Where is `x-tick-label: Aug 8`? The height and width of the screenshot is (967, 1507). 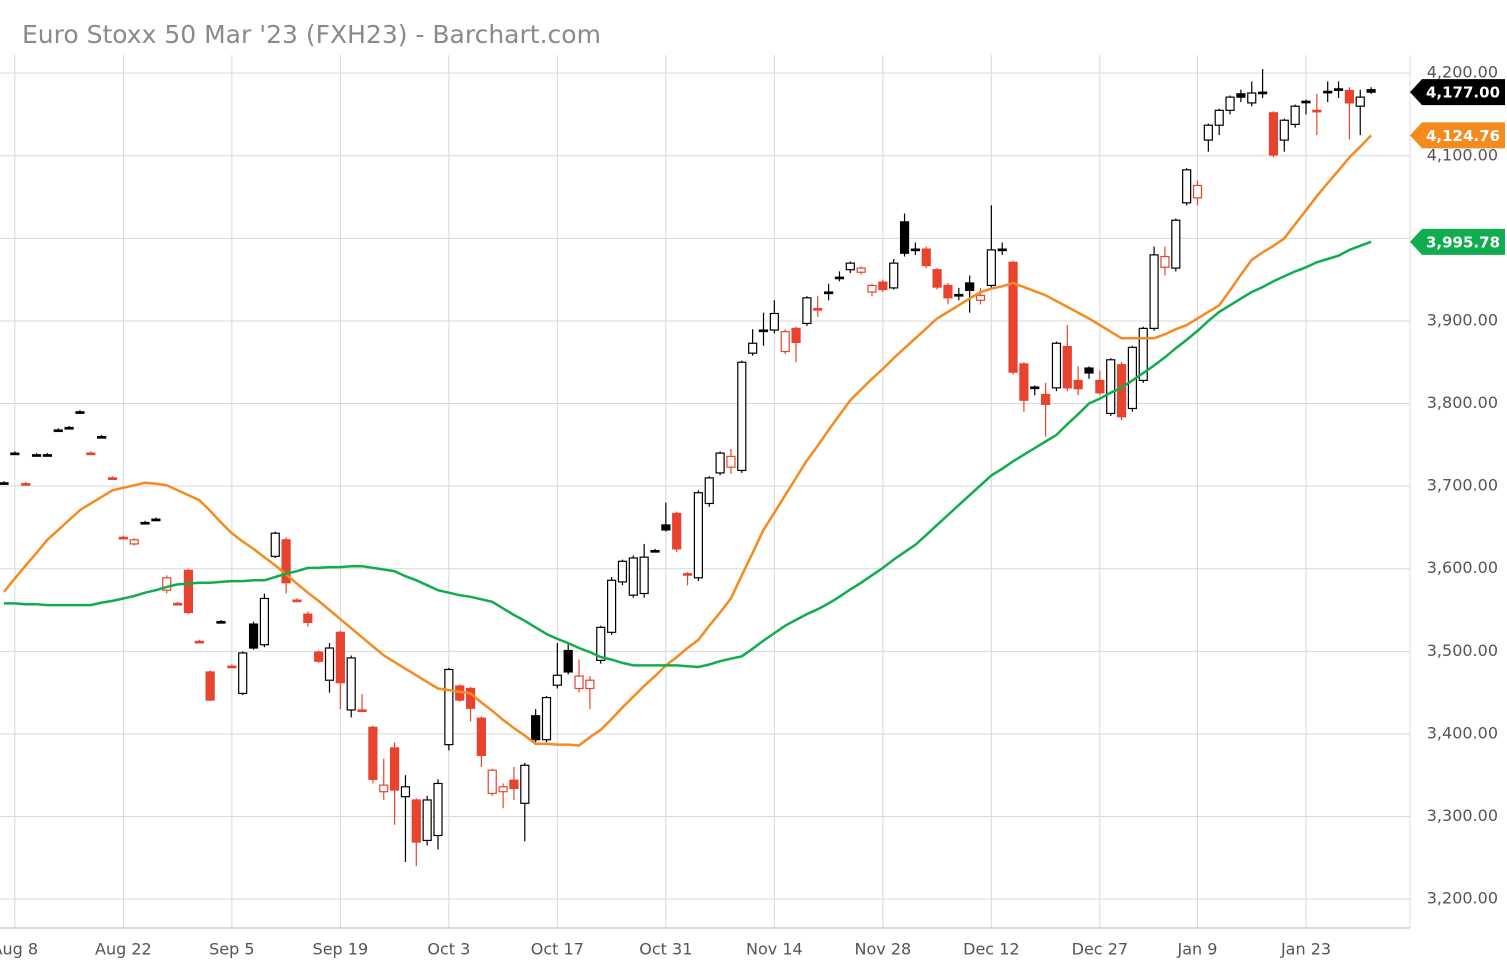 x-tick-label: Aug 8 is located at coordinates (19, 949).